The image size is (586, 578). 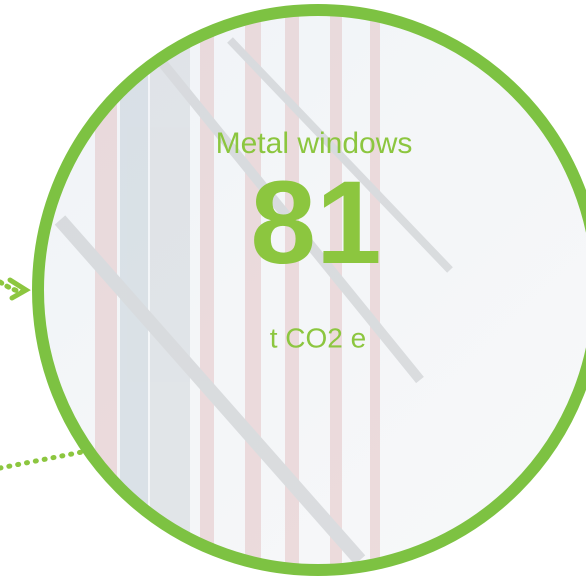 What do you see at coordinates (314, 143) in the screenshot?
I see `label: Metal windows` at bounding box center [314, 143].